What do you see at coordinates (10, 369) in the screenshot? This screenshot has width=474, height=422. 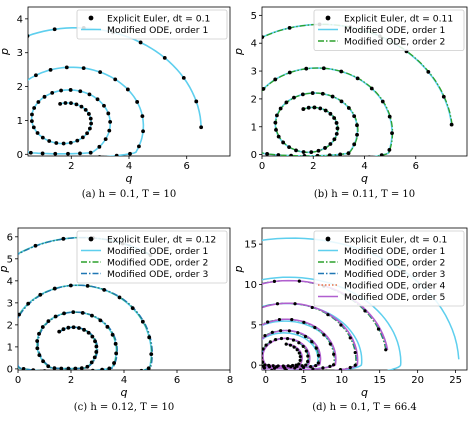 I see `y-tick-label: 0` at bounding box center [10, 369].